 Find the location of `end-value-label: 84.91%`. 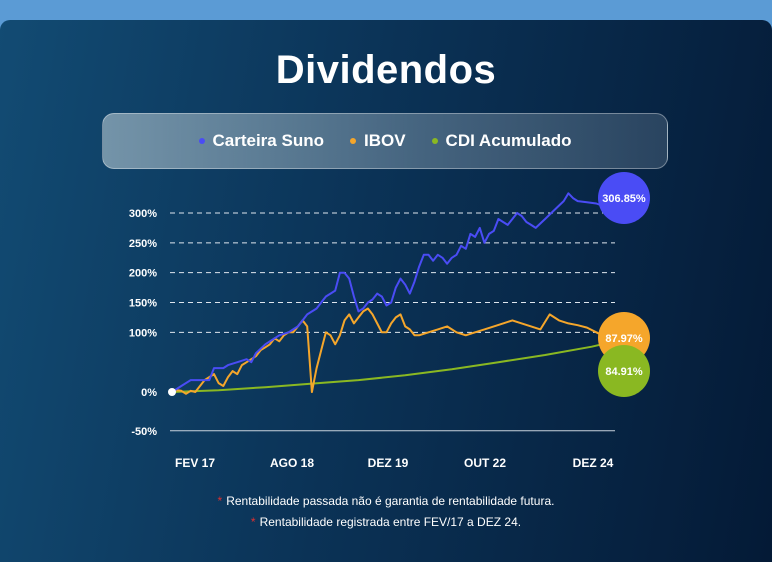

end-value-label: 84.91% is located at coordinates (624, 372).